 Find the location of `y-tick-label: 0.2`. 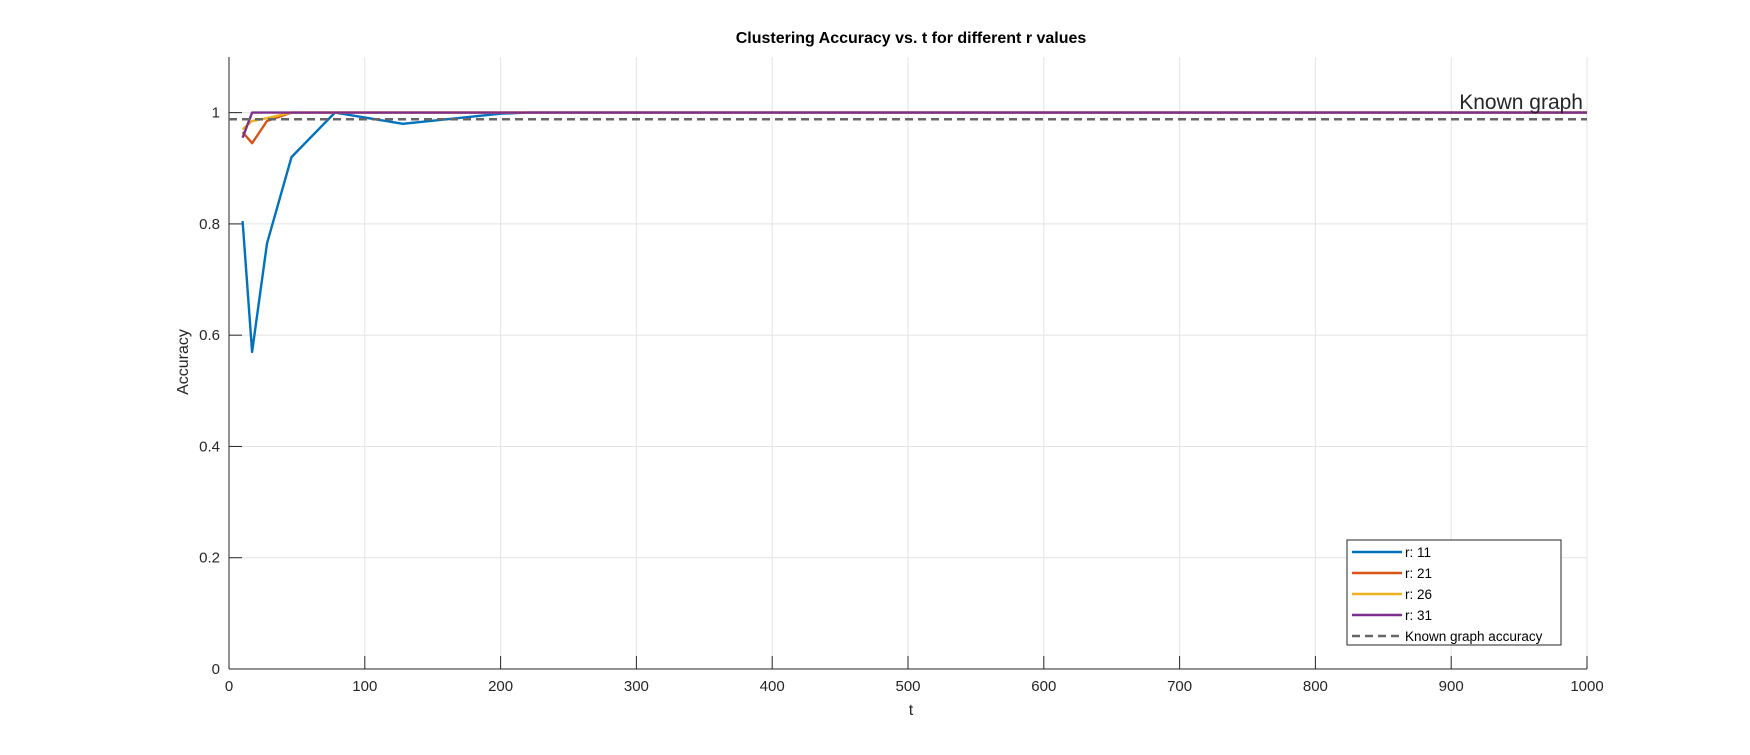

y-tick-label: 0.2 is located at coordinates (209, 558).